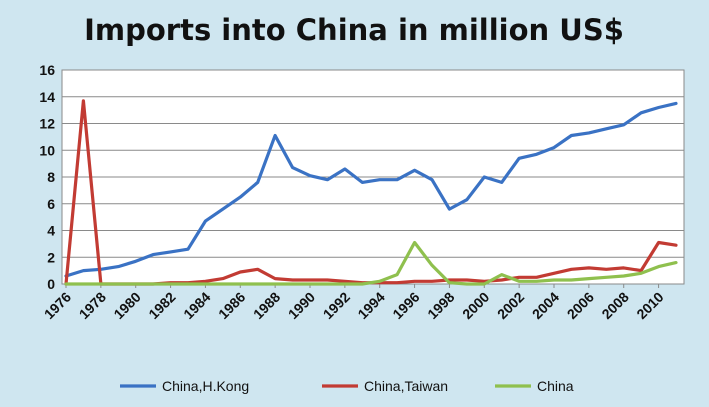 The height and width of the screenshot is (407, 709). What do you see at coordinates (545, 305) in the screenshot?
I see `x-tick-label: 2004` at bounding box center [545, 305].